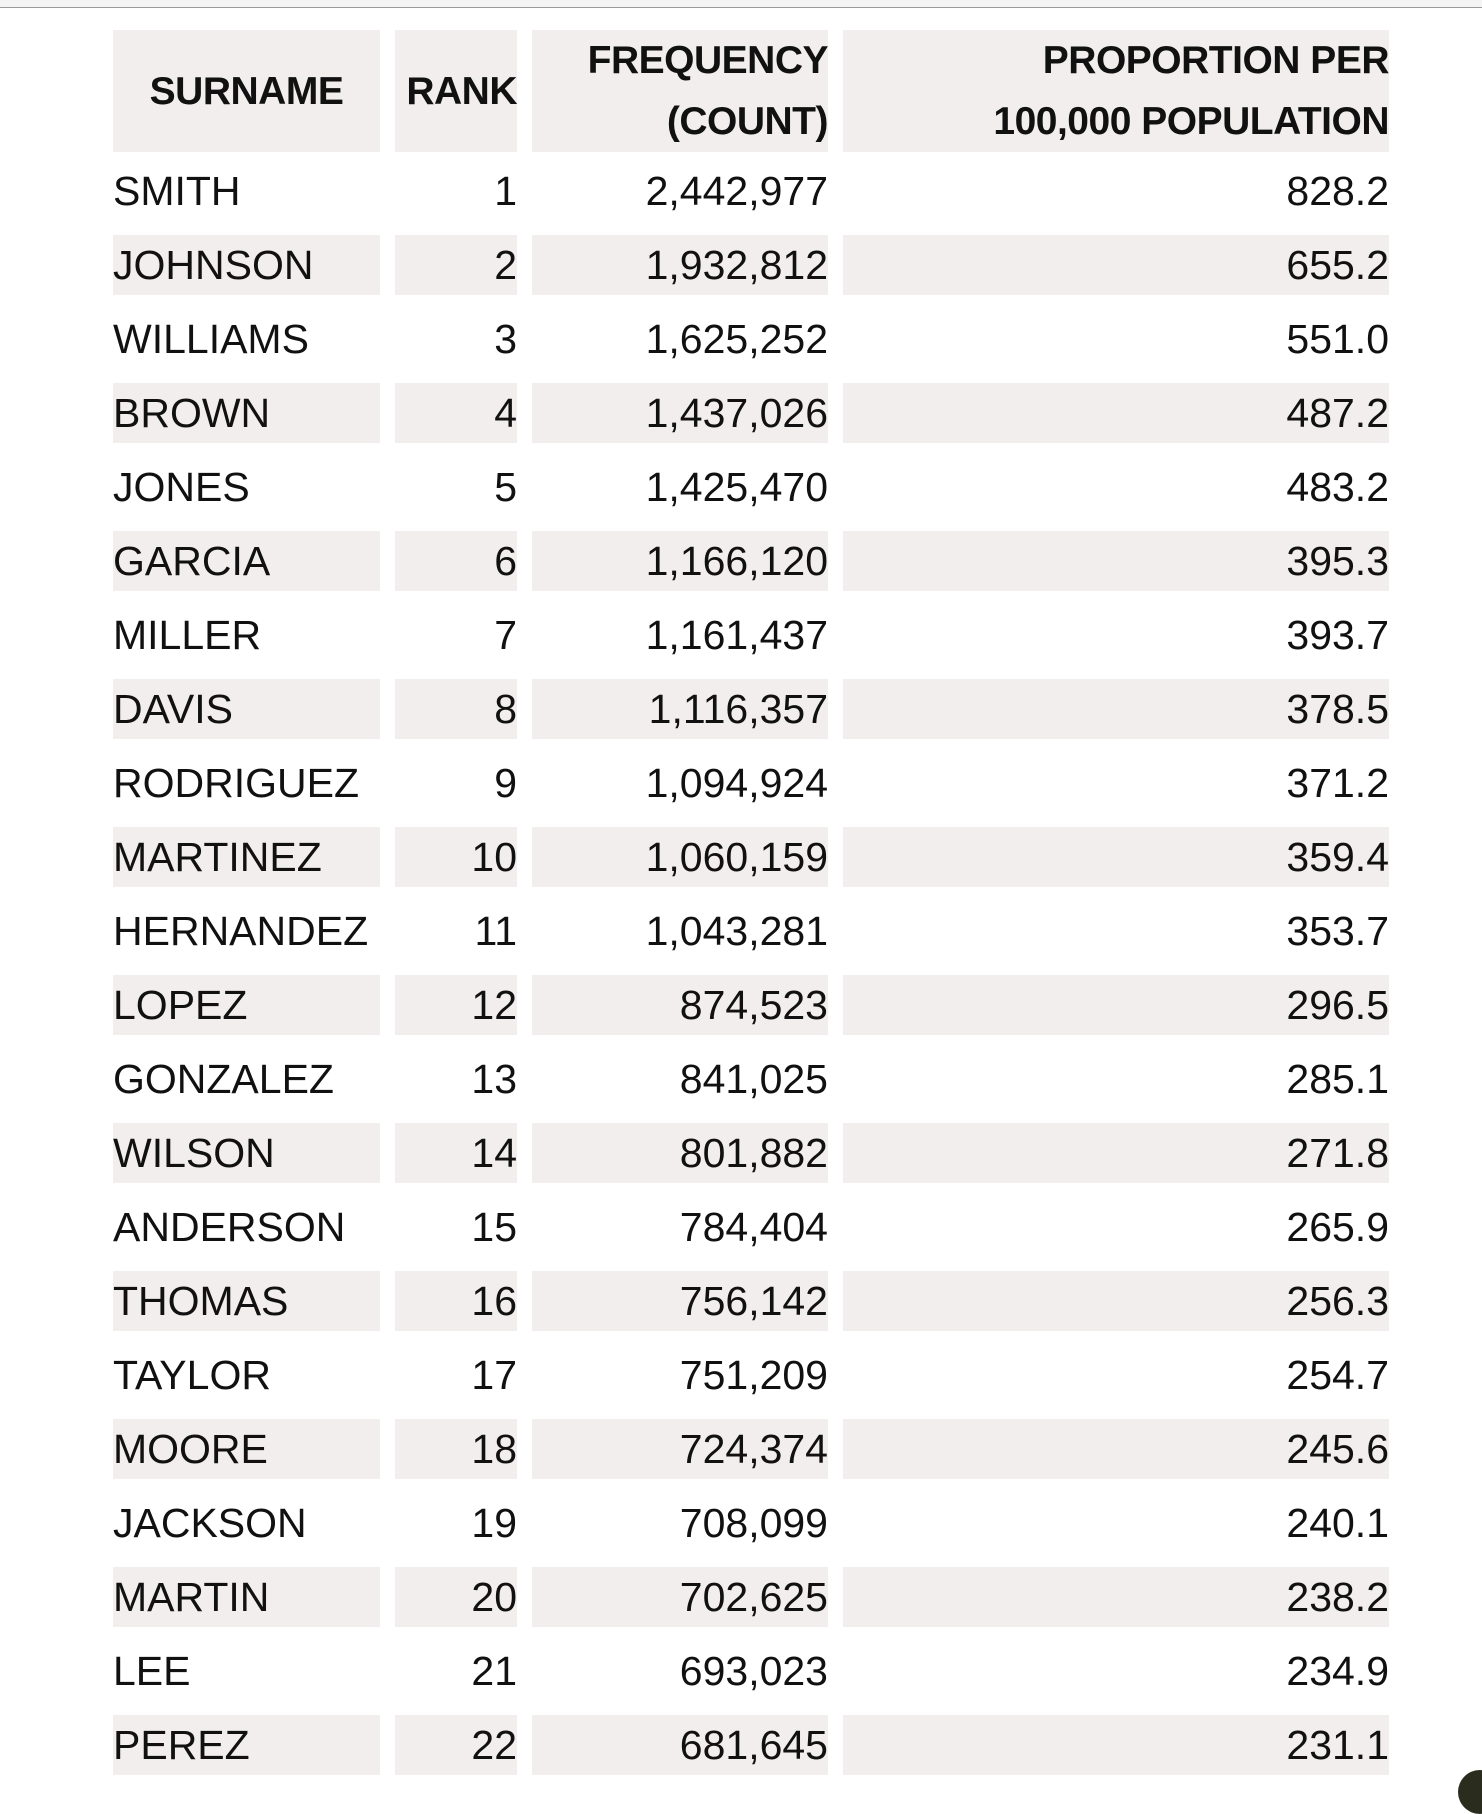  I want to click on table-row: MOORE 18 724,374 245.6, so click(751, 1449).